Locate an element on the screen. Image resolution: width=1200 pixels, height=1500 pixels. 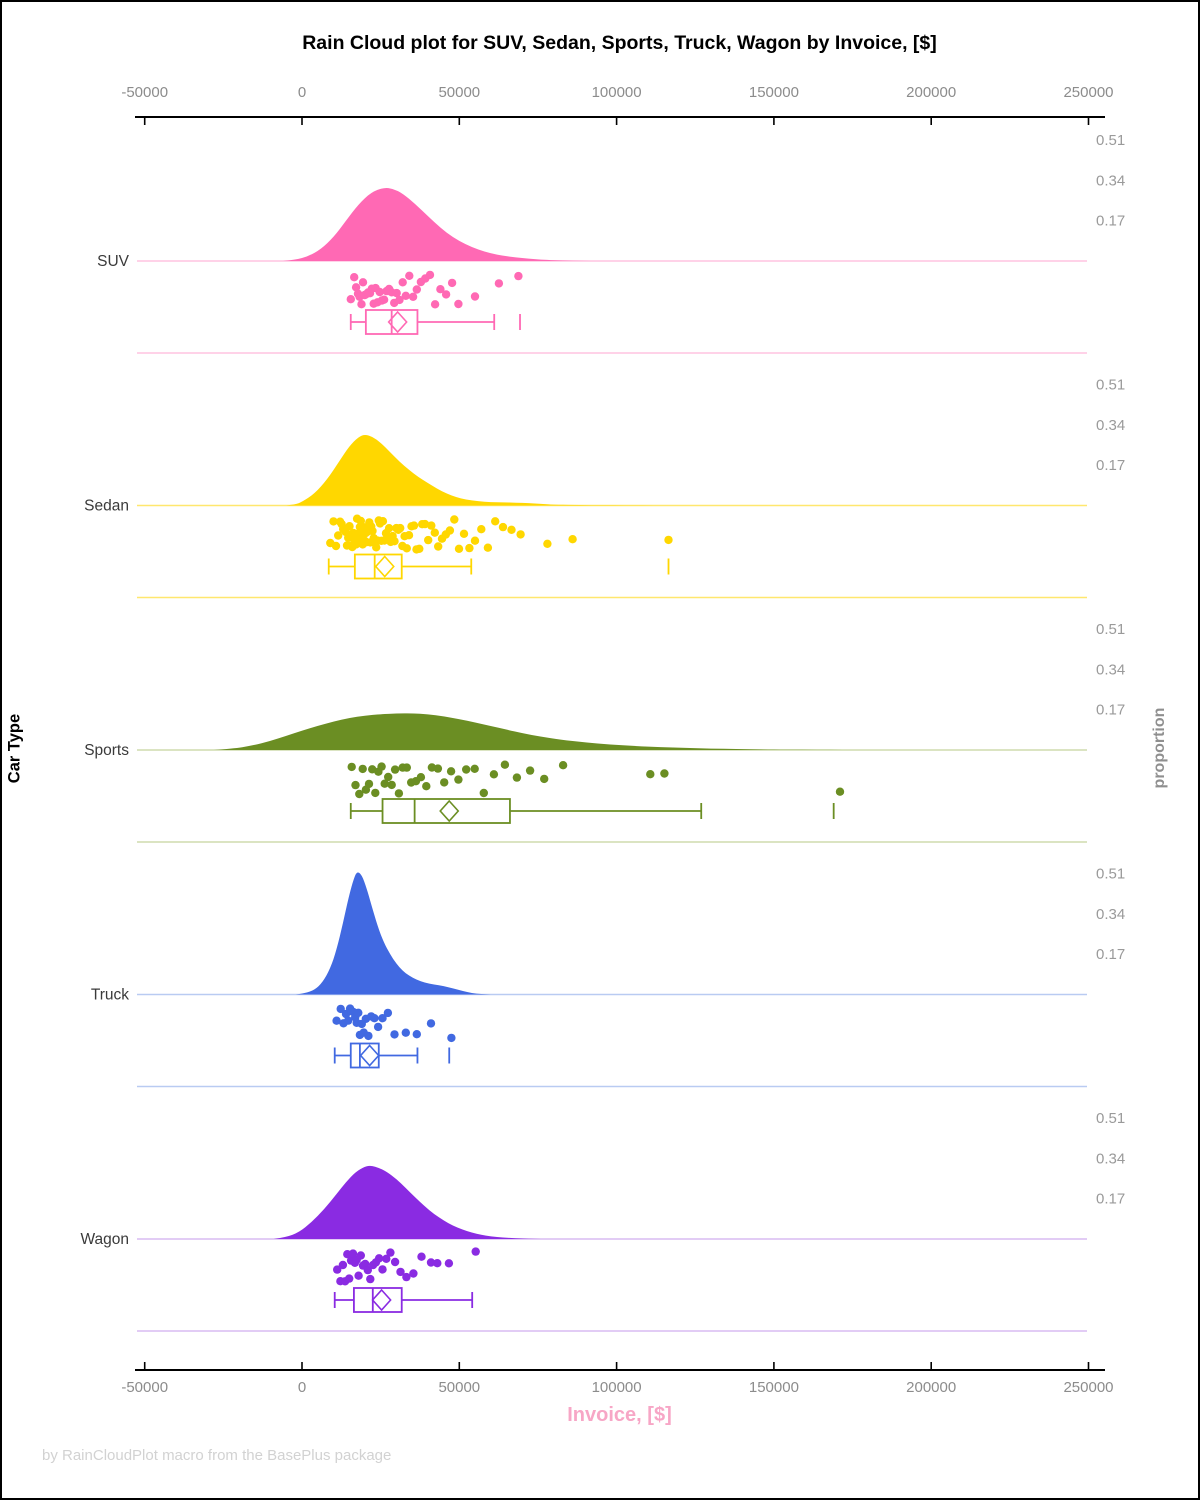
box-iqr is located at coordinates (446, 811).